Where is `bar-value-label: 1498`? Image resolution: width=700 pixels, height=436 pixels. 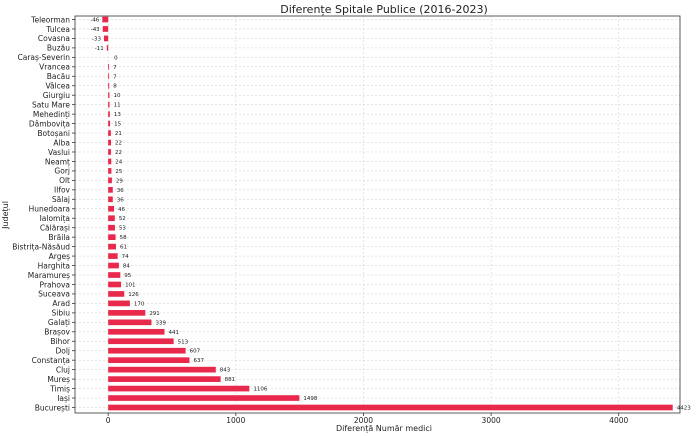 bar-value-label: 1498 is located at coordinates (310, 399).